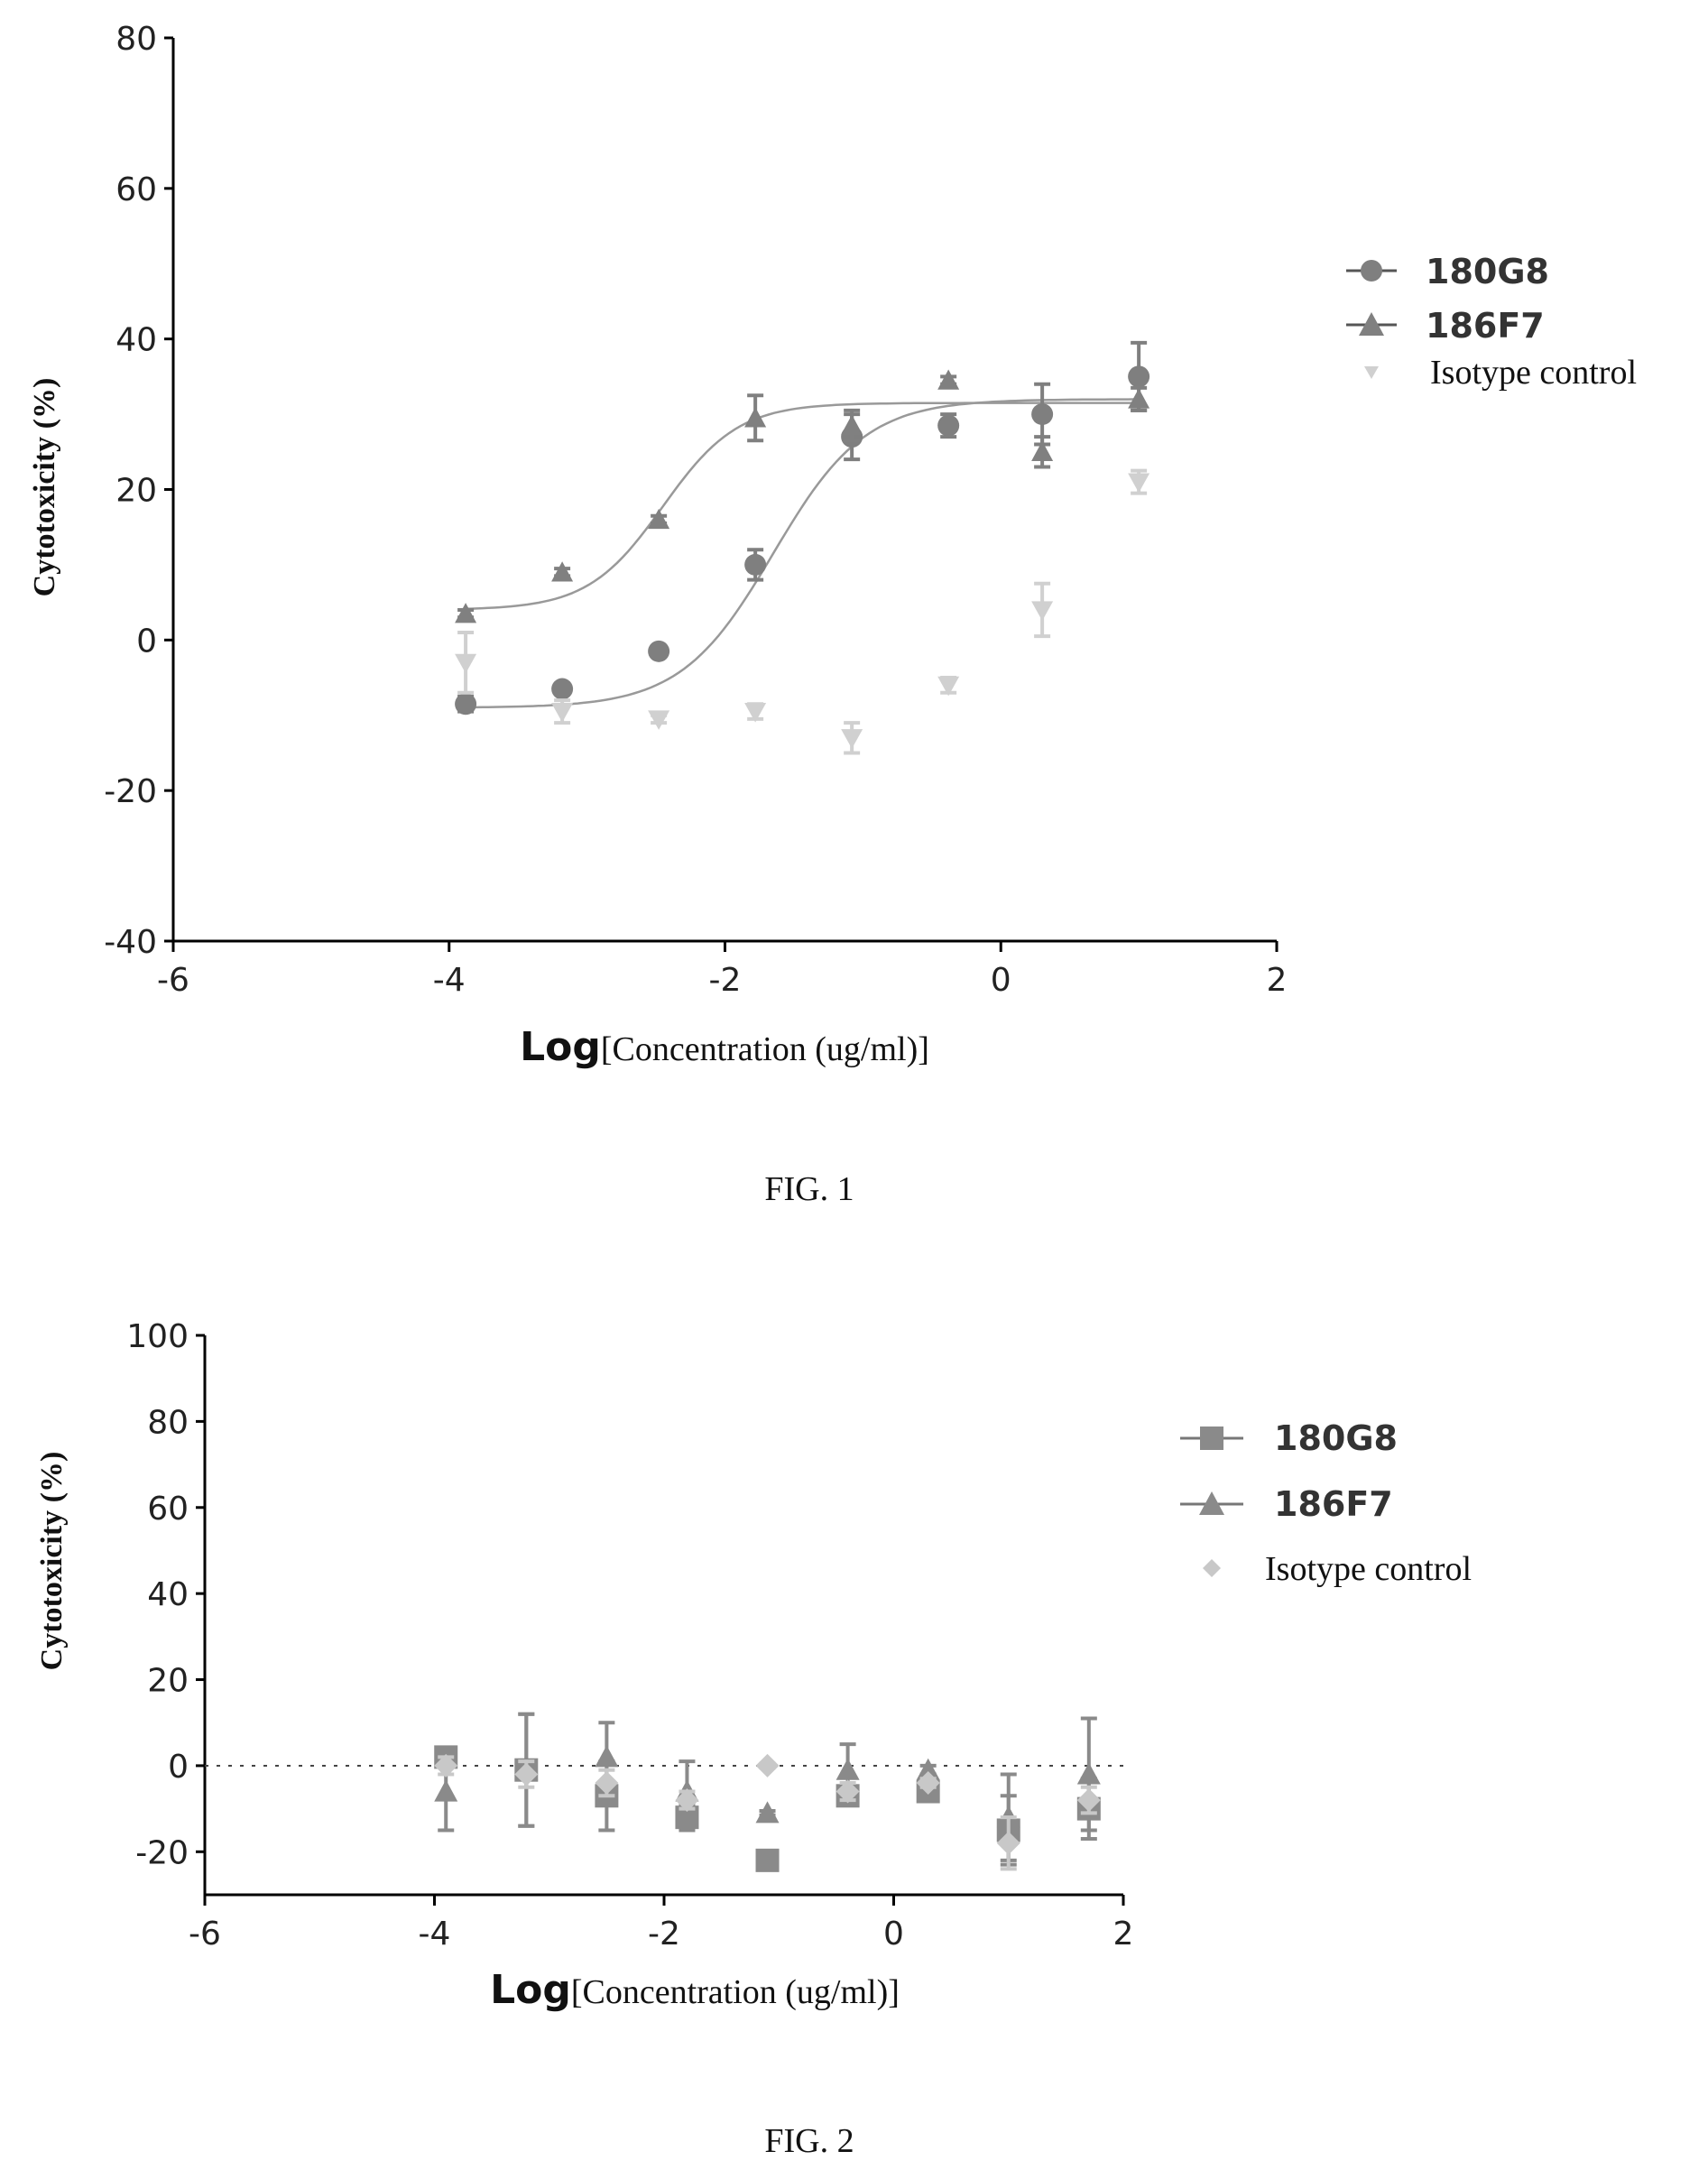 The height and width of the screenshot is (2179, 1708). I want to click on fig1-caption: FIG. 1, so click(809, 1189).